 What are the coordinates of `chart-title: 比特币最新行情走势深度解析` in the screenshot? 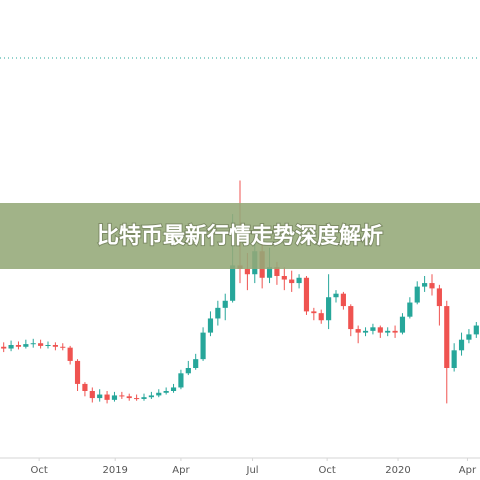 It's located at (240, 236).